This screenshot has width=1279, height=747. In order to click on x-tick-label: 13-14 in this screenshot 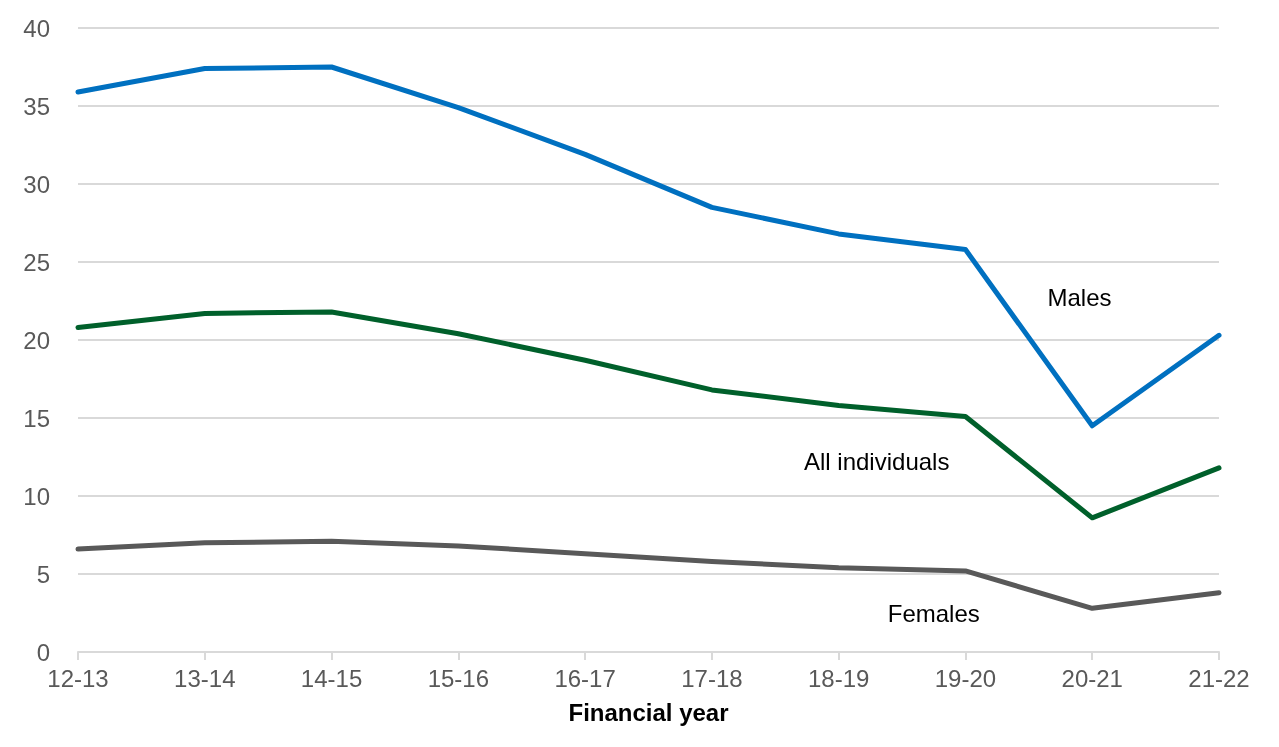, I will do `click(205, 678)`.